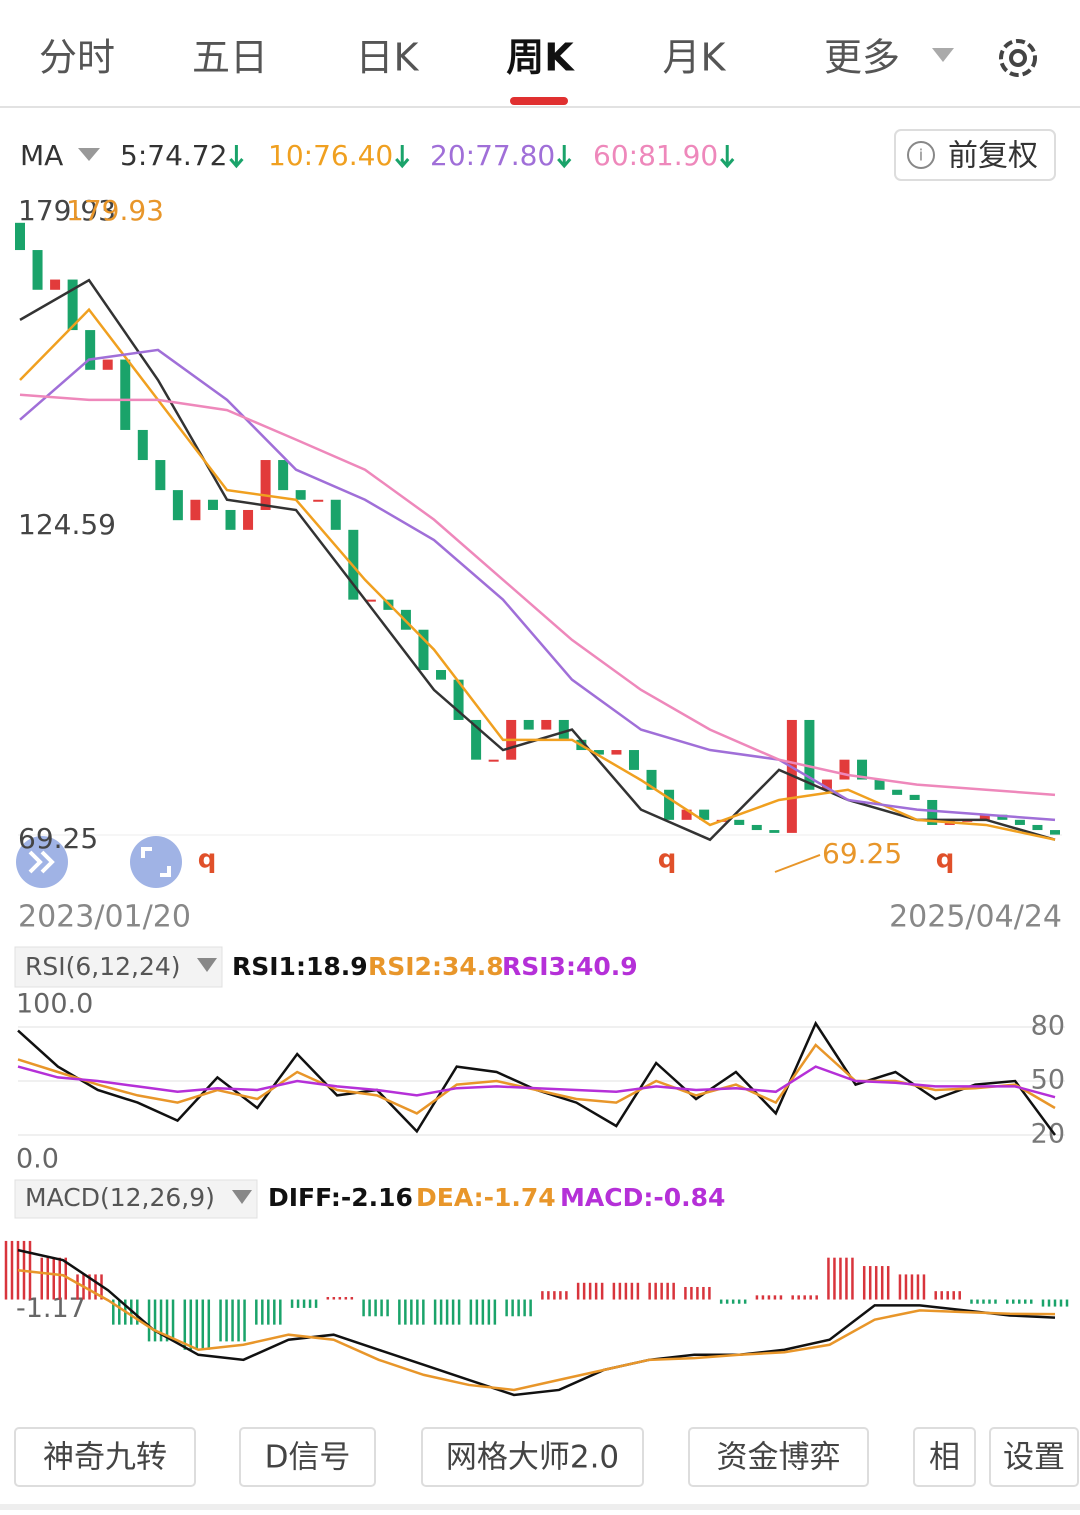 The width and height of the screenshot is (1080, 1515). I want to click on rsi-legend-item: RSI2:34.8, so click(436, 966).